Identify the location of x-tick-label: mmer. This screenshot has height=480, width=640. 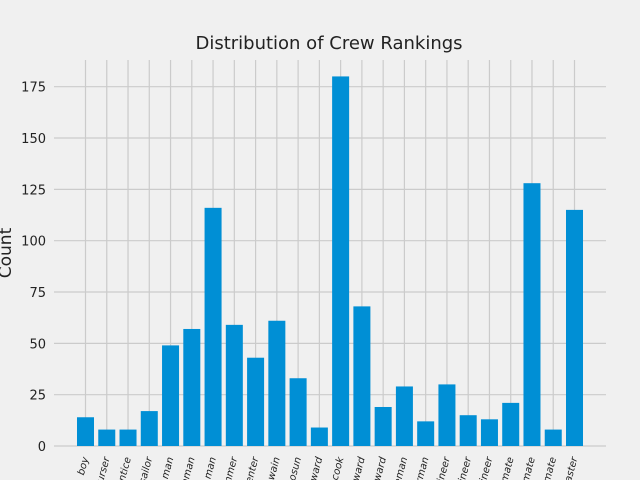
(231, 467).